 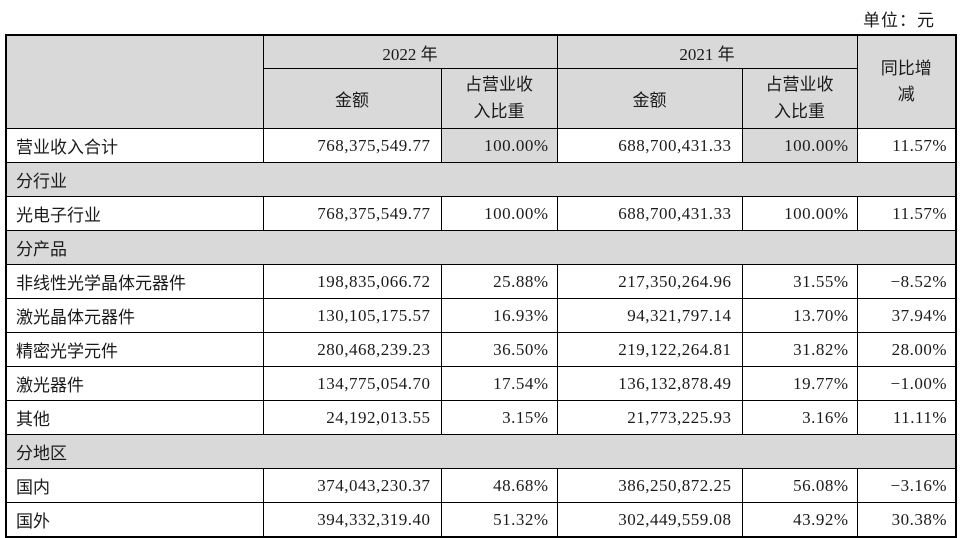 What do you see at coordinates (906, 520) in the screenshot?
I see `yoy-cell: 30.38%` at bounding box center [906, 520].